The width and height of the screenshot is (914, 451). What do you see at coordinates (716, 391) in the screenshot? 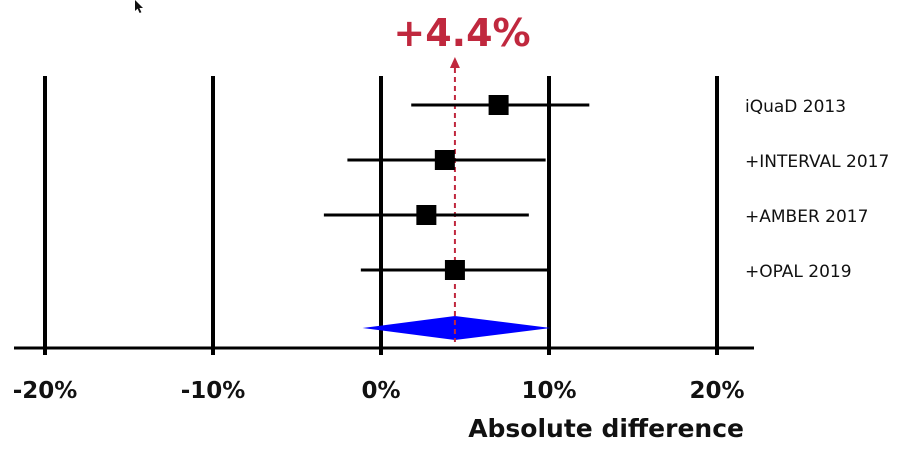
I see `x-tick-label: 20%` at bounding box center [716, 391].